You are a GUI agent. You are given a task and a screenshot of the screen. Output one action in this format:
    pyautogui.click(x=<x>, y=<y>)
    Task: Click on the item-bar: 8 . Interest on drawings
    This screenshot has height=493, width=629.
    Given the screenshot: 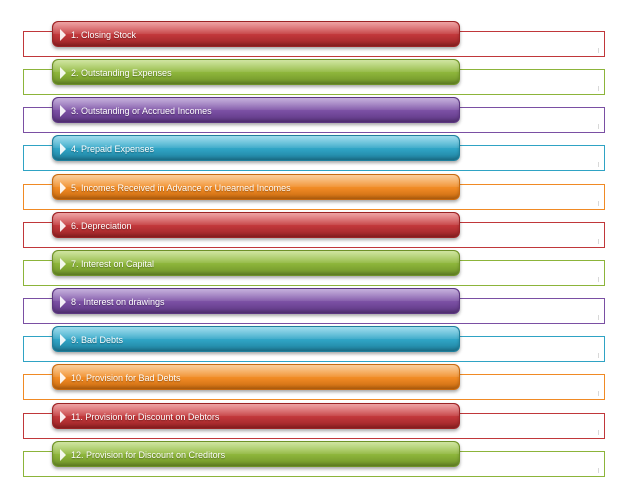 What is the action you would take?
    pyautogui.click(x=256, y=301)
    